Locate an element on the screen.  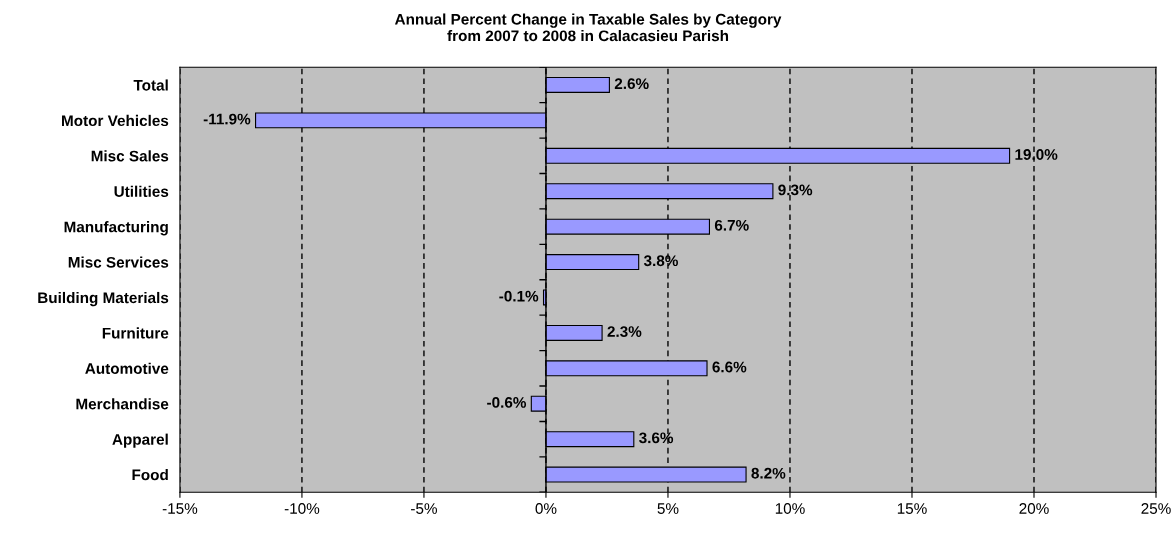
y-tick-label: Utilities is located at coordinates (141, 191).